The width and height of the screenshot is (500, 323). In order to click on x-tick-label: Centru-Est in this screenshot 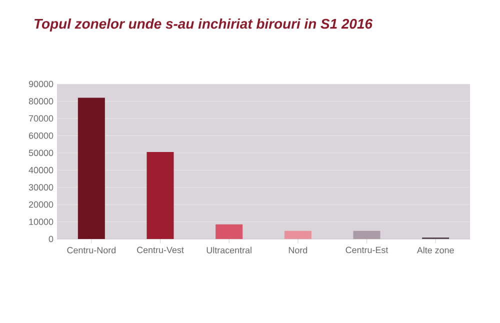, I will do `click(367, 250)`.